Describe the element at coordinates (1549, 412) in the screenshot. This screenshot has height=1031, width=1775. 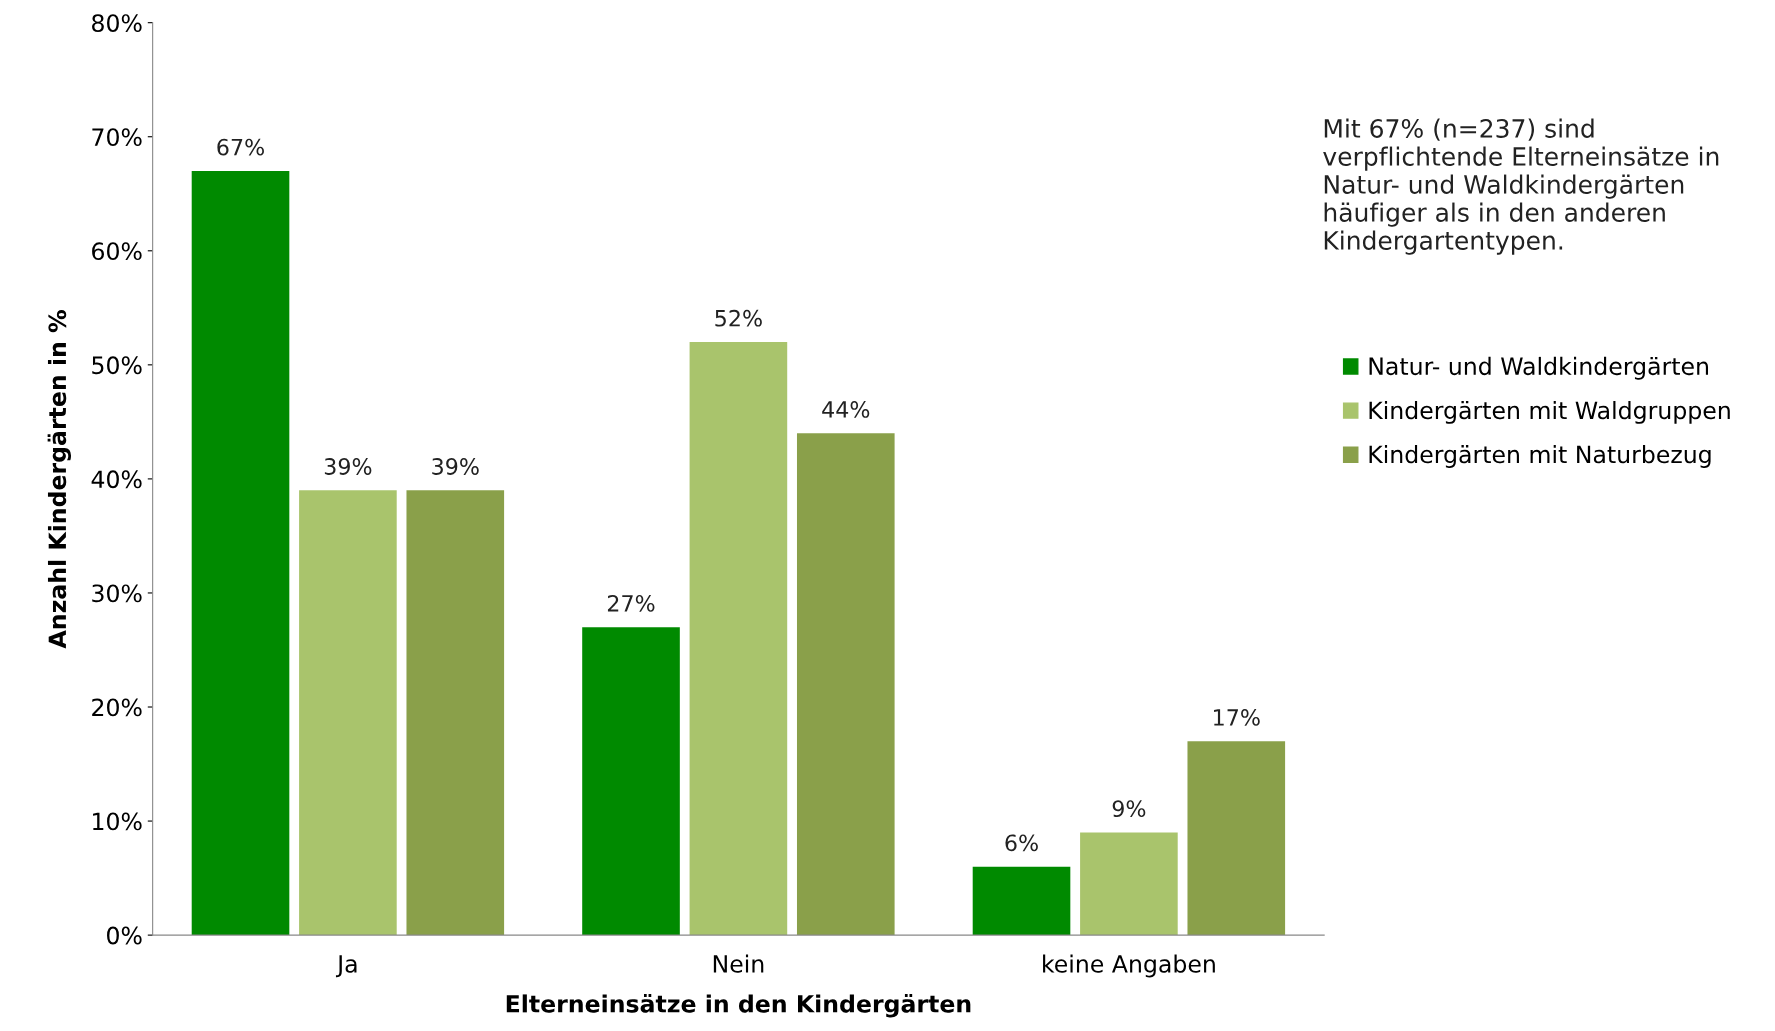
I see `legend-label: Kindergärten mit Waldgruppen` at that location.